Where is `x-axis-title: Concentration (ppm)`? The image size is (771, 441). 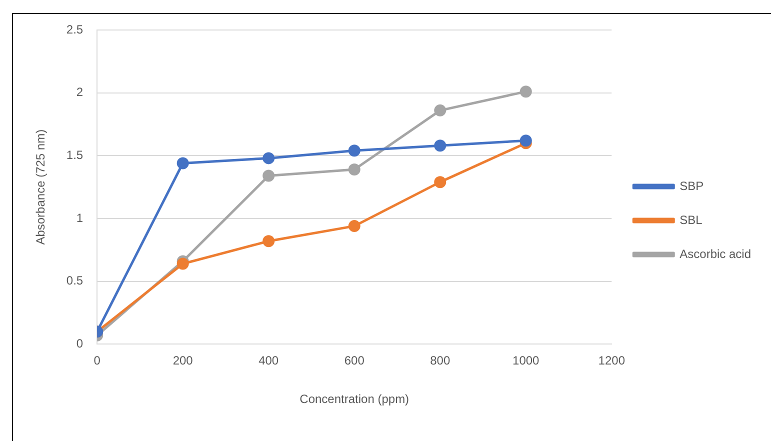
x-axis-title: Concentration (ppm) is located at coordinates (355, 399).